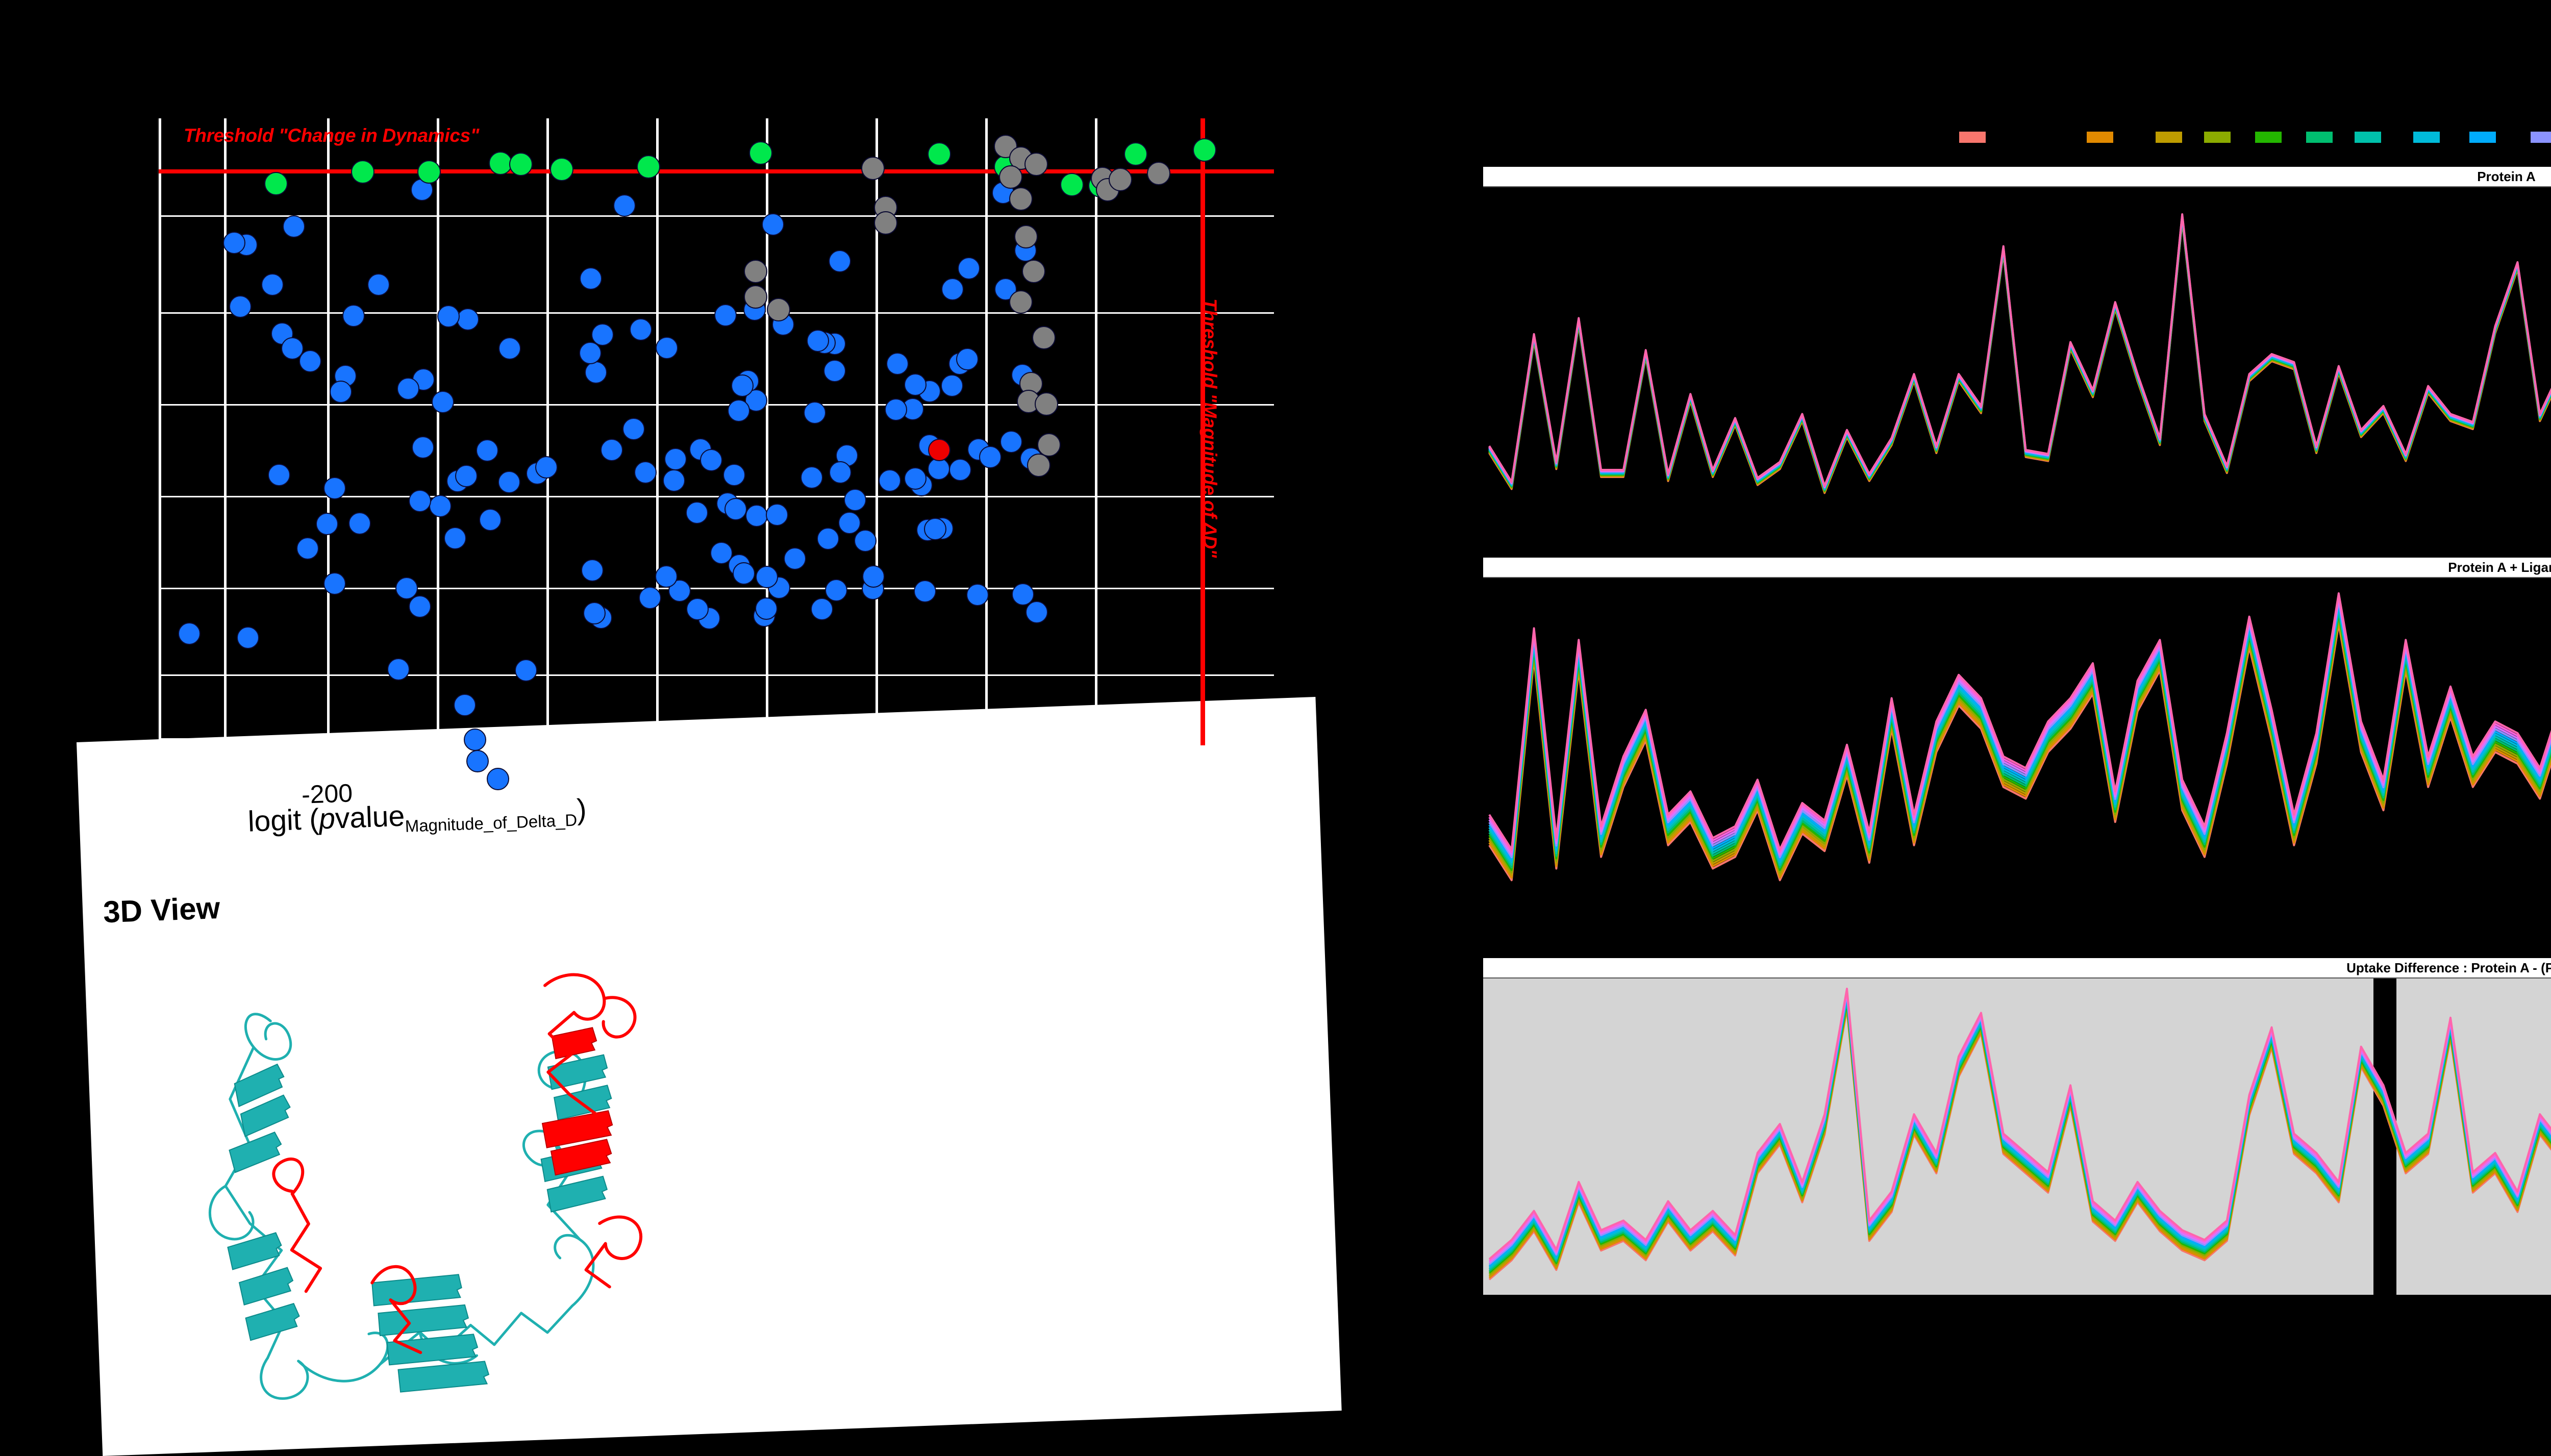  I want to click on protein-ribbon-structure, so click(403, 1166).